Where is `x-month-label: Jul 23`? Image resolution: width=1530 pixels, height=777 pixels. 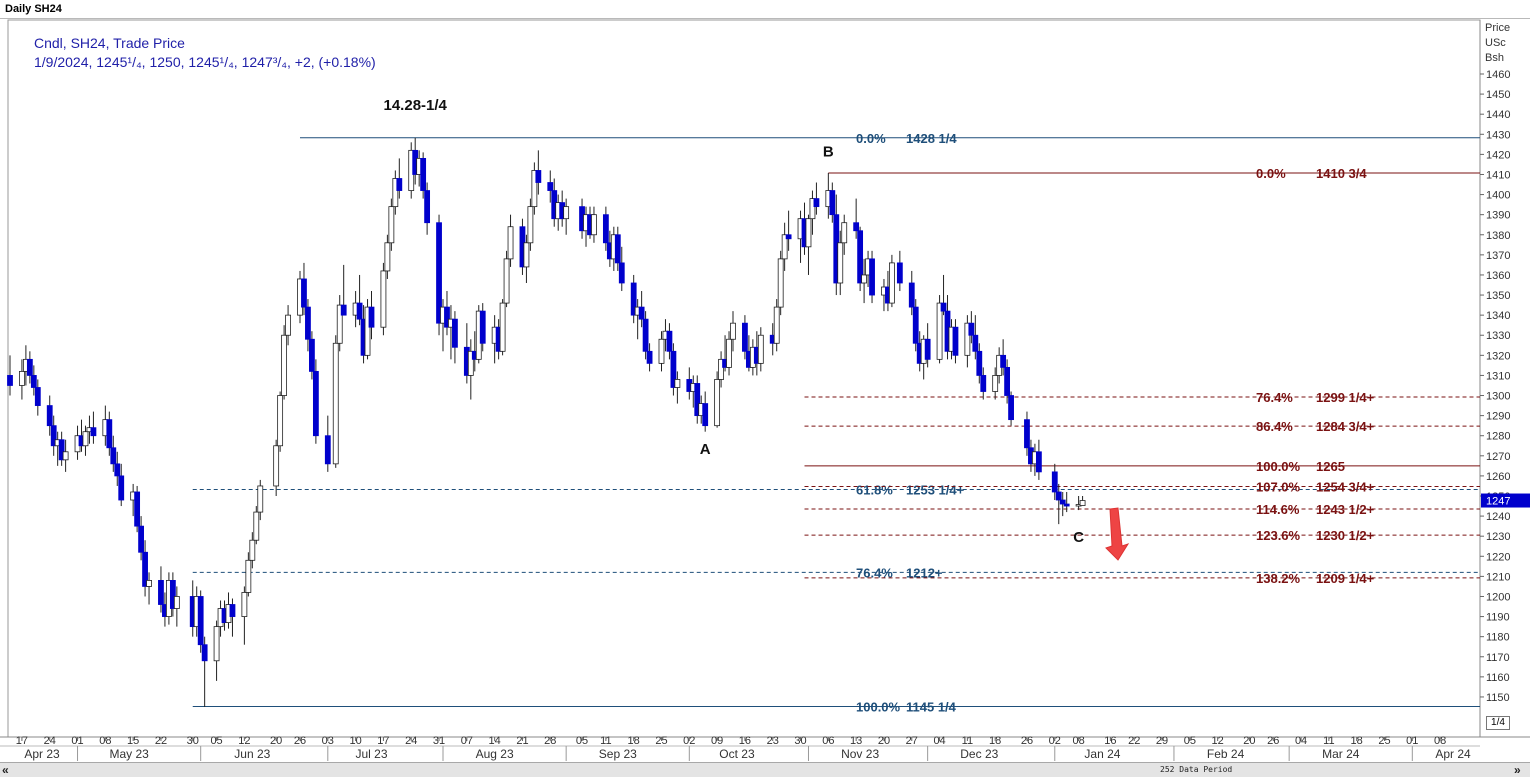
x-month-label: Jul 23 is located at coordinates (371, 754).